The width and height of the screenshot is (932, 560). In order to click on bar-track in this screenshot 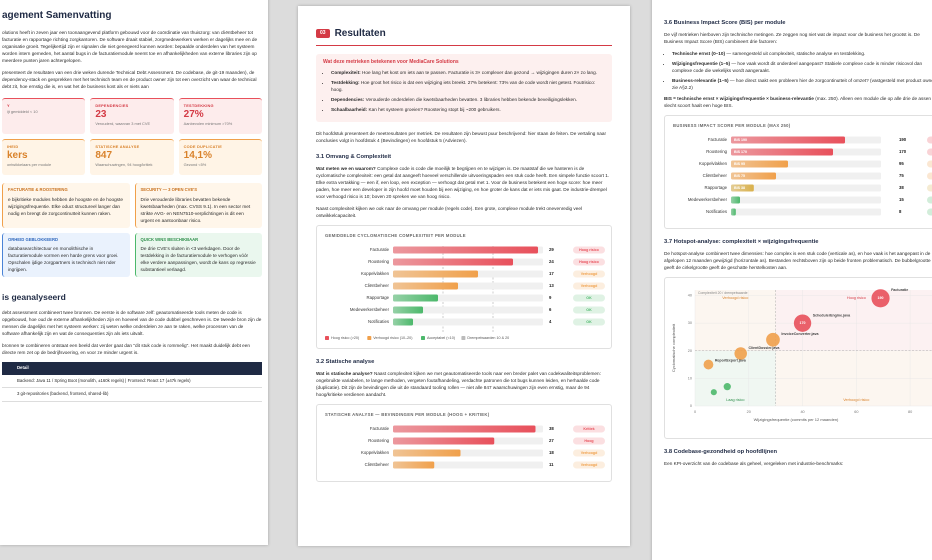, I will do `click(806, 188)`.